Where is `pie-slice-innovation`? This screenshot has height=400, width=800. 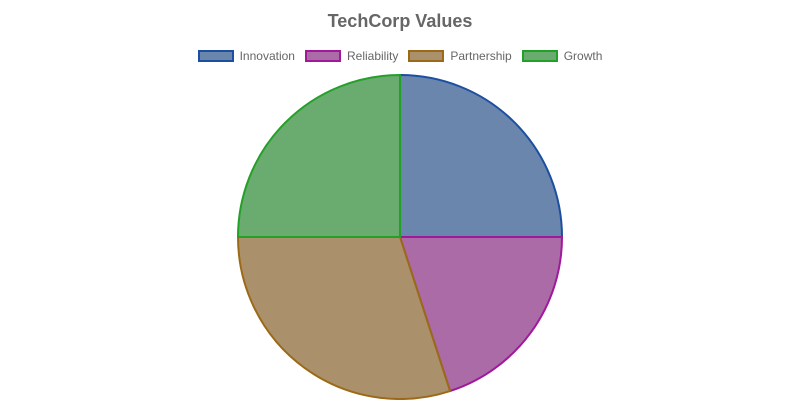 pie-slice-innovation is located at coordinates (481, 156).